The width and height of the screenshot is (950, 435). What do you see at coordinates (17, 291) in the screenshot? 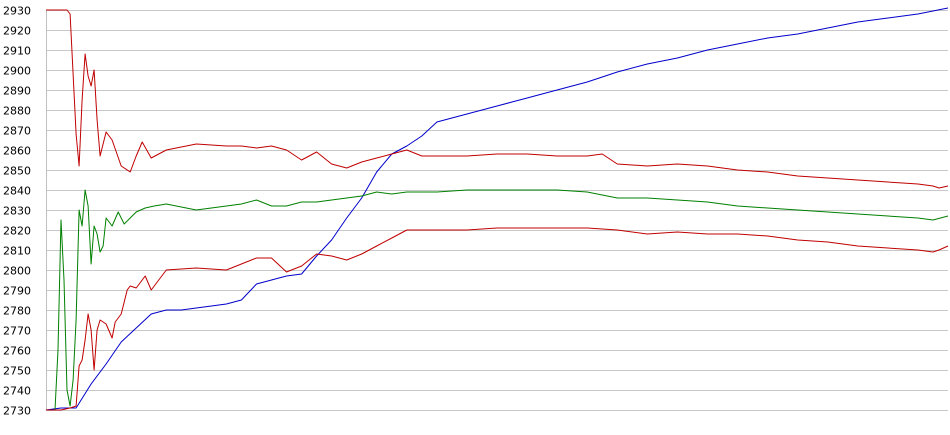
I see `y-tick-label: 2790` at bounding box center [17, 291].